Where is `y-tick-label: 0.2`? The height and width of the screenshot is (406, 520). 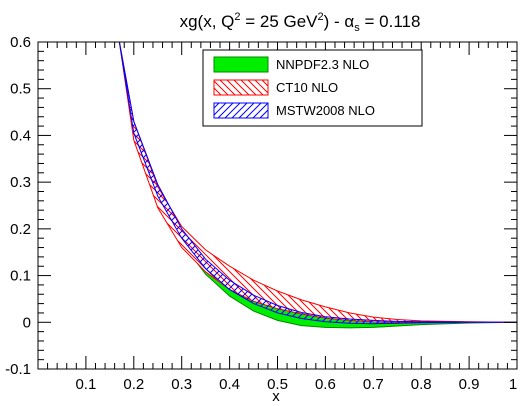
y-tick-label: 0.2 is located at coordinates (20, 229).